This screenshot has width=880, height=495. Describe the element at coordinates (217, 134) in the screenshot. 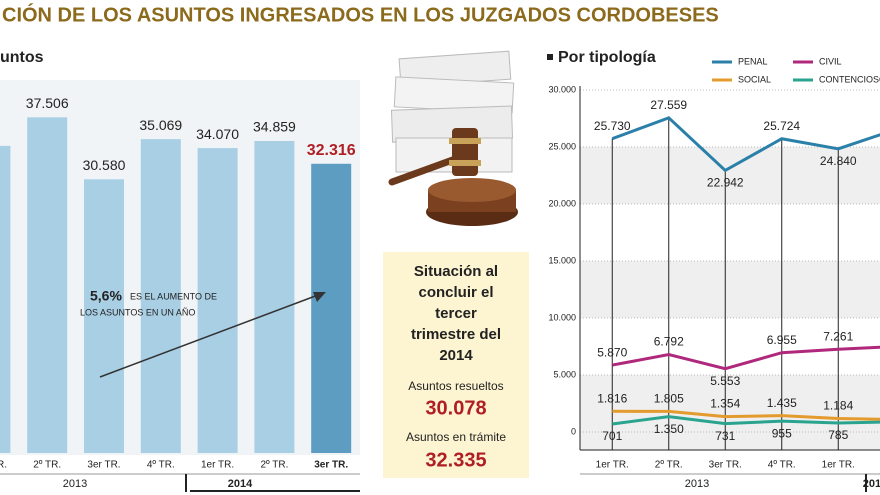

I see `value-label: 34.070` at that location.